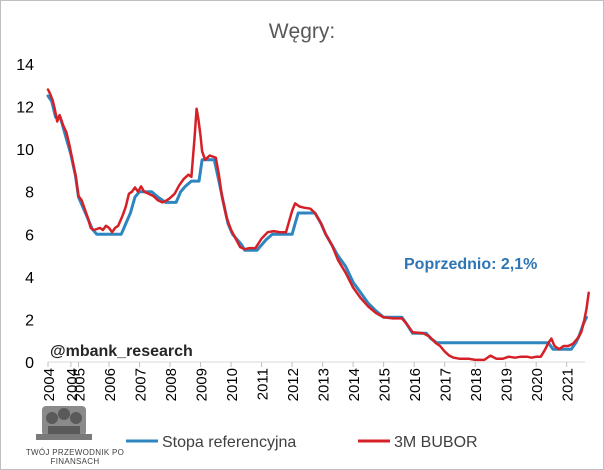 This screenshot has width=604, height=470. Describe the element at coordinates (110, 384) in the screenshot. I see `x-tick-label: 2006` at that location.